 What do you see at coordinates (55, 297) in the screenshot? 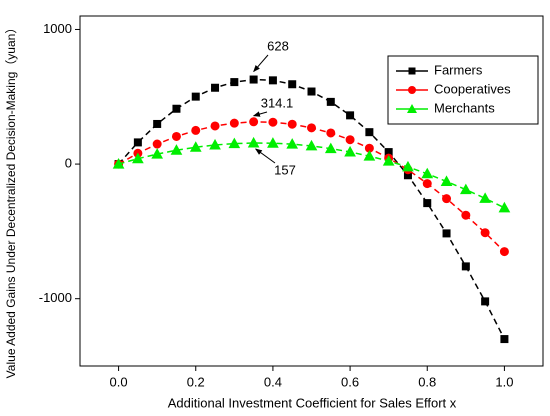
I see `y-tick-label: -1000` at bounding box center [55, 297].